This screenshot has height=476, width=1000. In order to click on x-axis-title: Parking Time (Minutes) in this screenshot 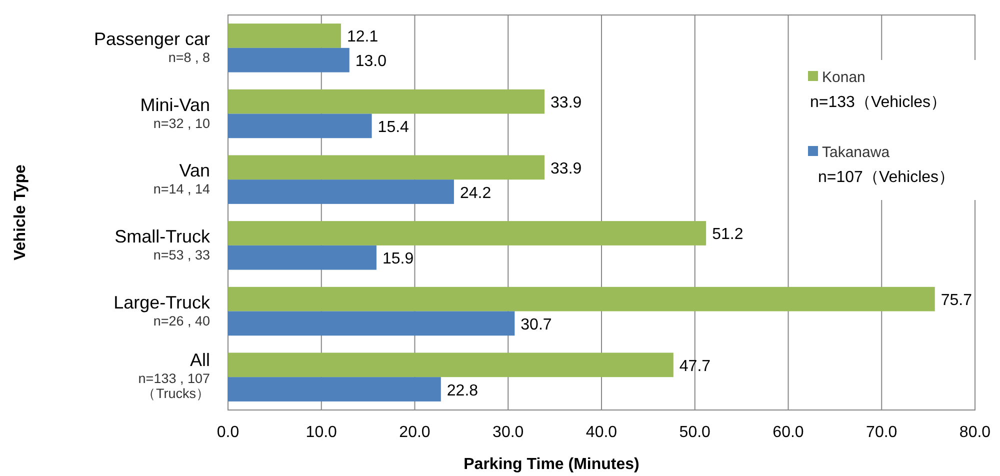, I will do `click(552, 464)`.